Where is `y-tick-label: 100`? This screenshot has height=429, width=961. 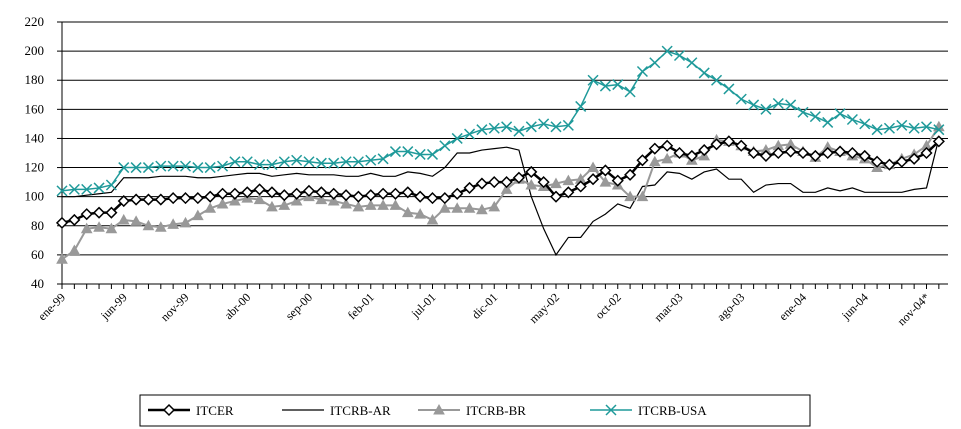
y-tick-label: 100 is located at coordinates (35, 196).